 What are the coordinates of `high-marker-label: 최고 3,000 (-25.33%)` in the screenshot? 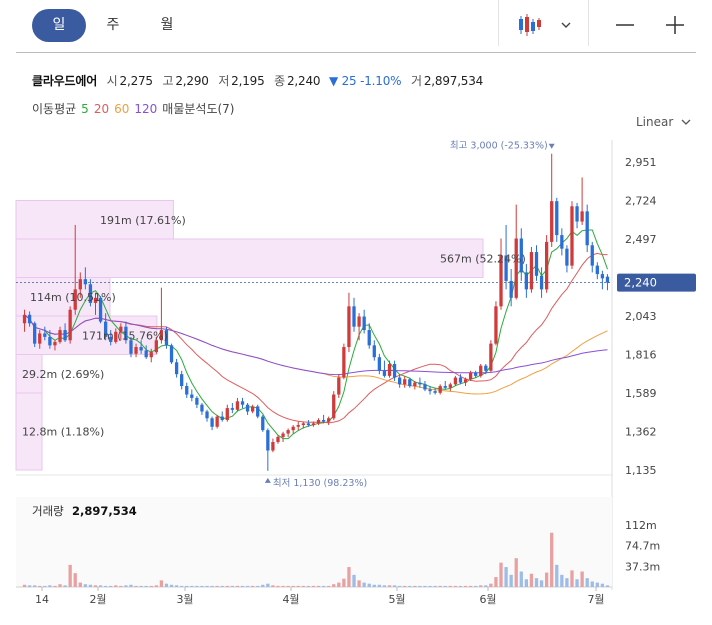 It's located at (499, 146).